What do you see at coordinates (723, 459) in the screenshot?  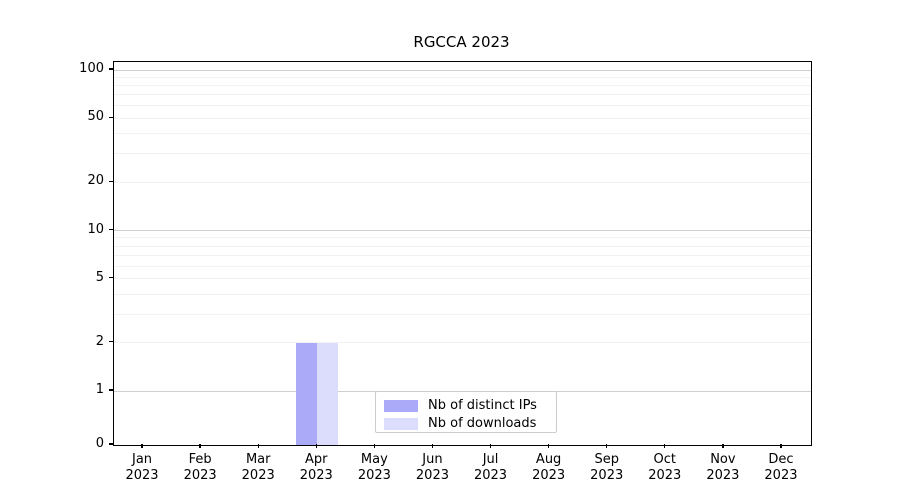 I see `x-tick-month: Nov` at bounding box center [723, 459].